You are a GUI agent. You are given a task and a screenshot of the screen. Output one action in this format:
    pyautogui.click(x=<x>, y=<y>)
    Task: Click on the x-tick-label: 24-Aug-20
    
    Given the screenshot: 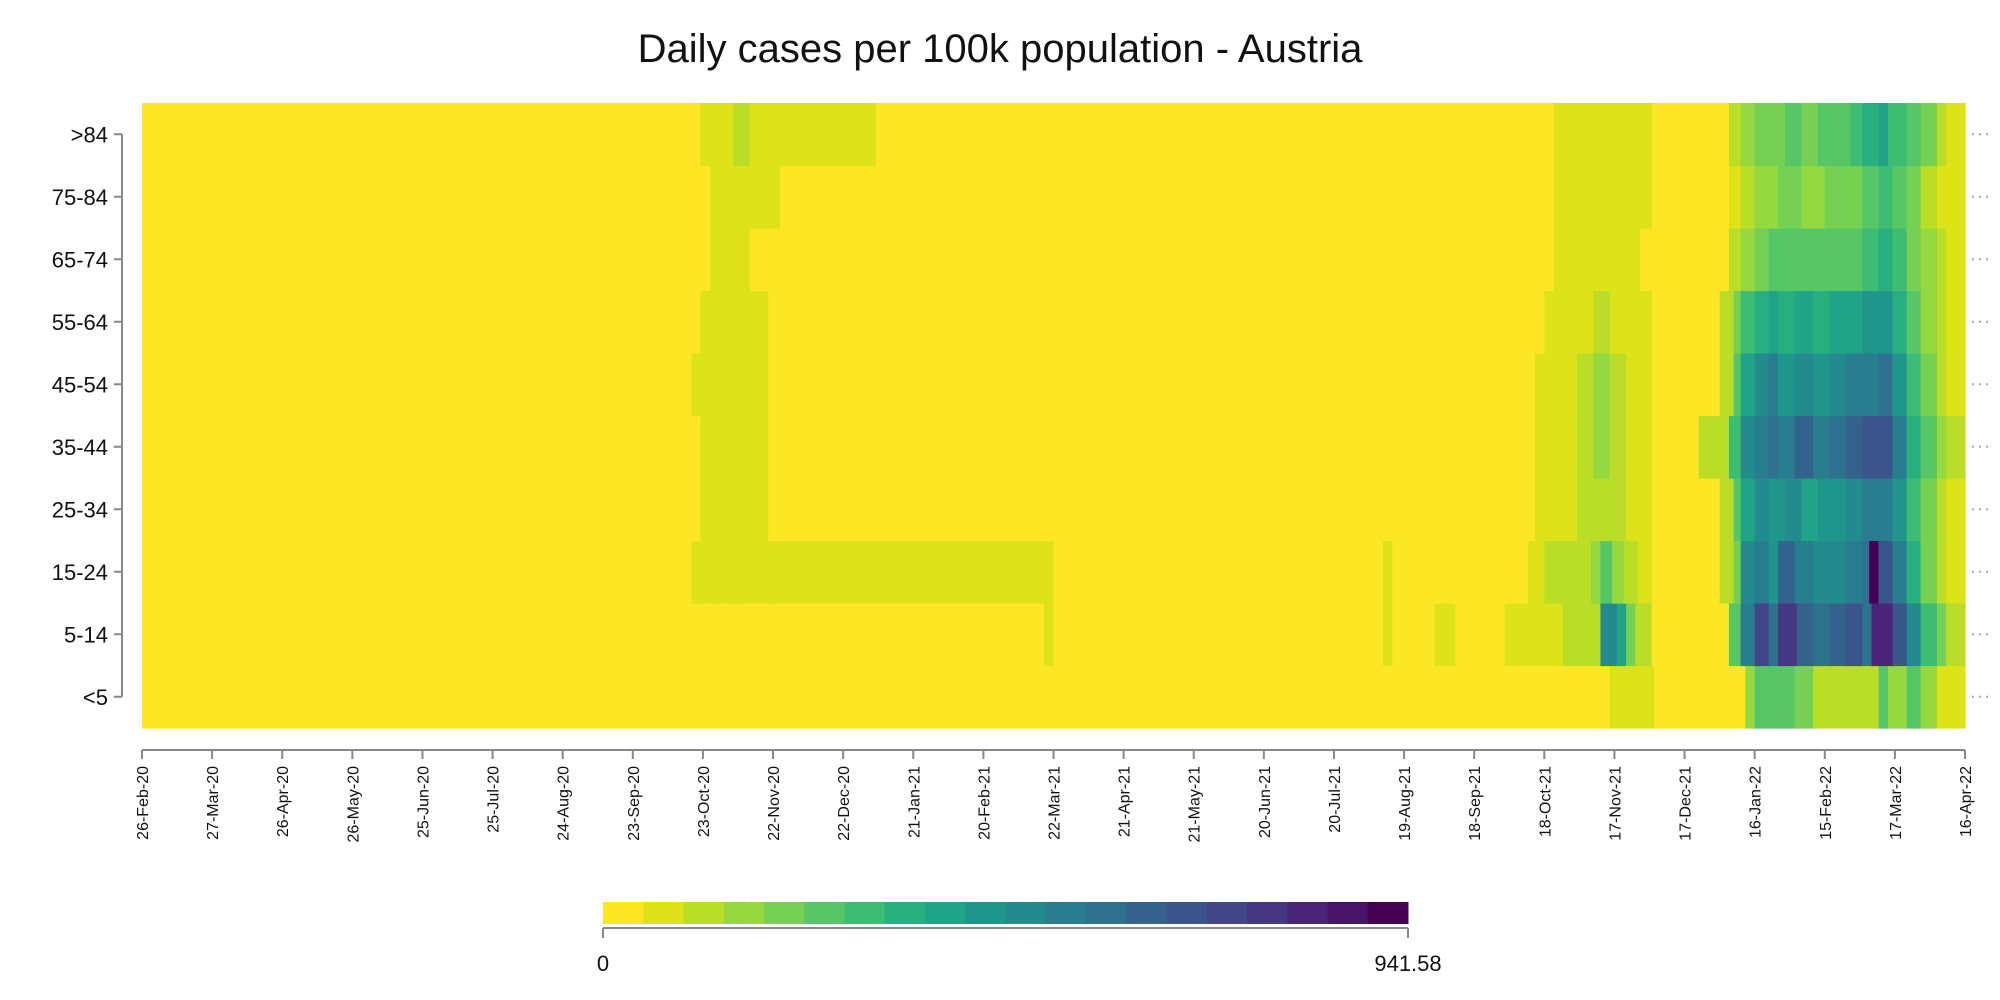 What is the action you would take?
    pyautogui.click(x=564, y=803)
    